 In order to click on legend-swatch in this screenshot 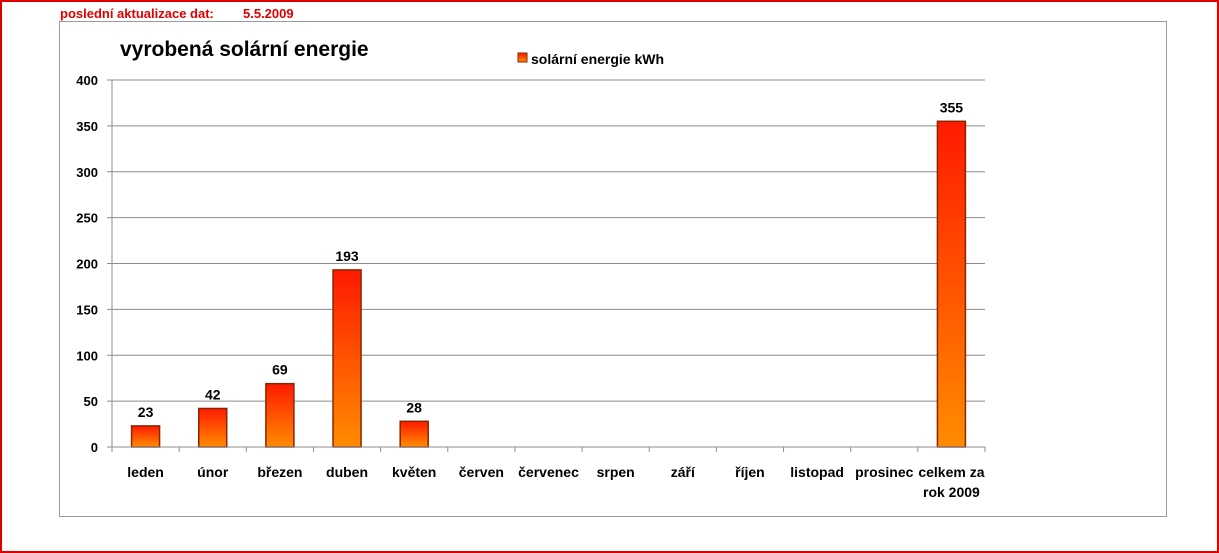, I will do `click(522, 57)`.